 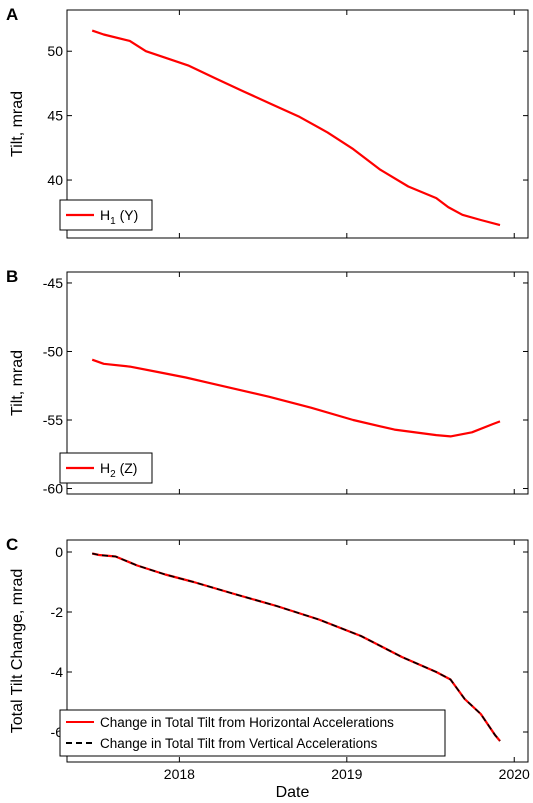 What do you see at coordinates (346, 774) in the screenshot?
I see `x-tick-label: 2019` at bounding box center [346, 774].